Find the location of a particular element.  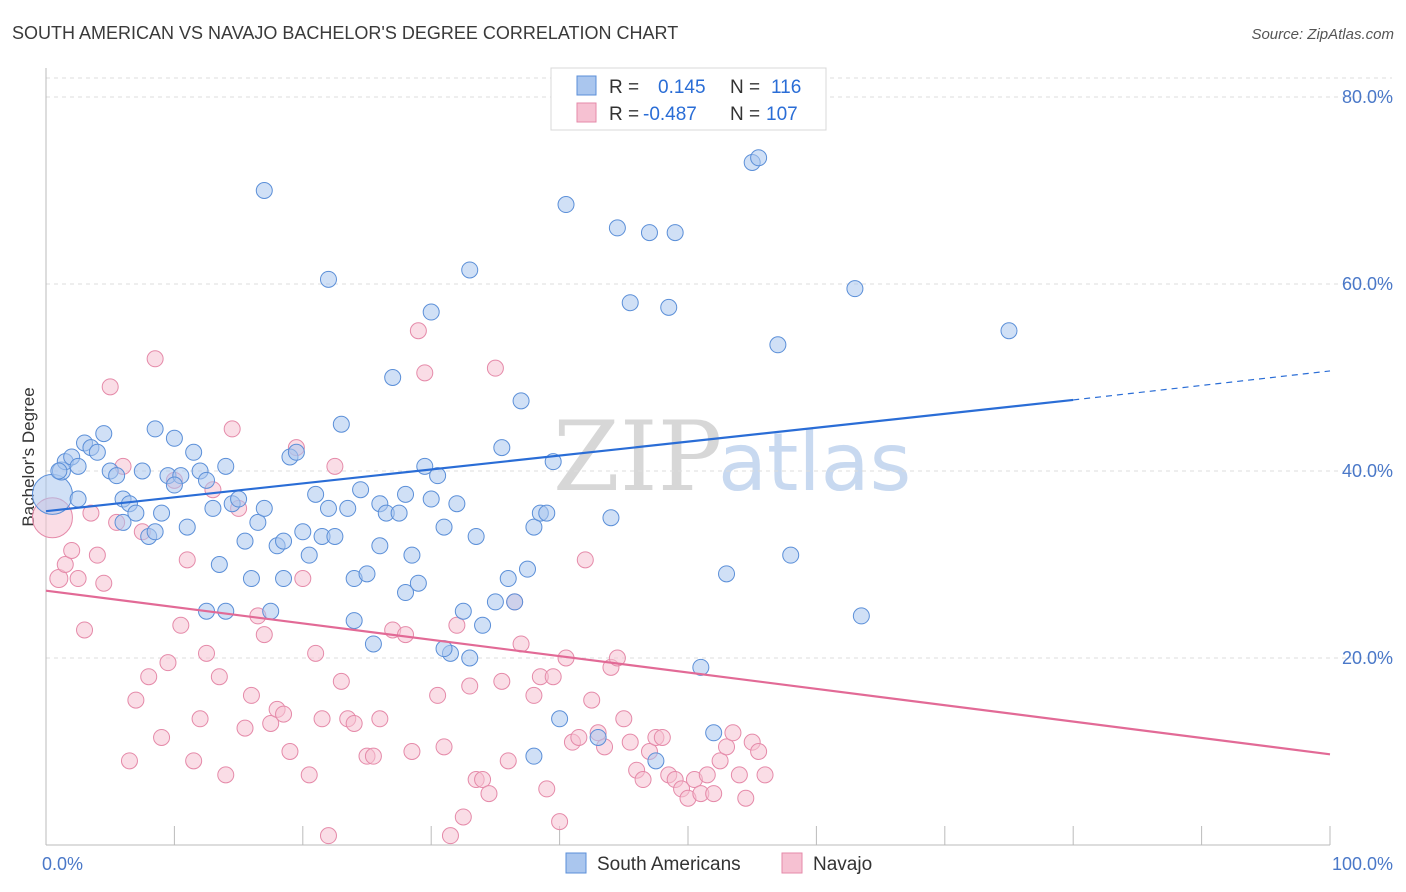

bottom-legend-label-navajo: Navajo is located at coordinates (842, 864).